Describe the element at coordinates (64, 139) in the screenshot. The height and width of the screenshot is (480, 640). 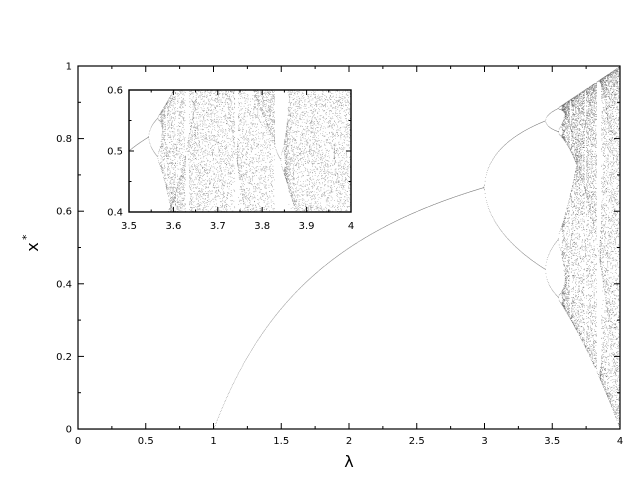
I see `main-y-tick-label: 0.8` at that location.